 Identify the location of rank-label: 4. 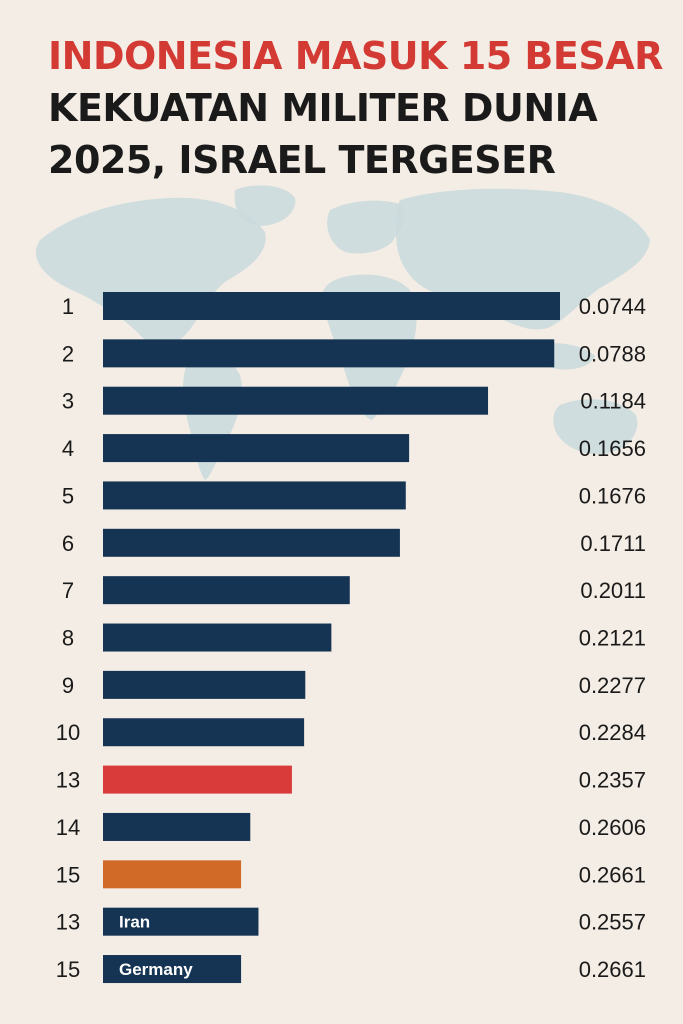
(68, 448).